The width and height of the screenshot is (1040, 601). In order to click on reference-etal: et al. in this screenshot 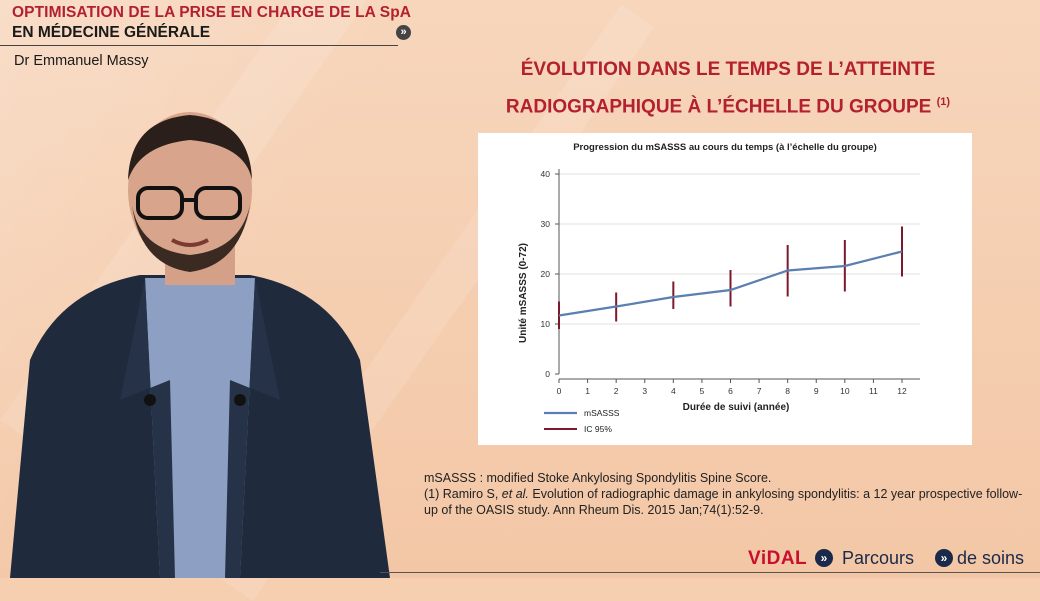, I will do `click(515, 494)`.